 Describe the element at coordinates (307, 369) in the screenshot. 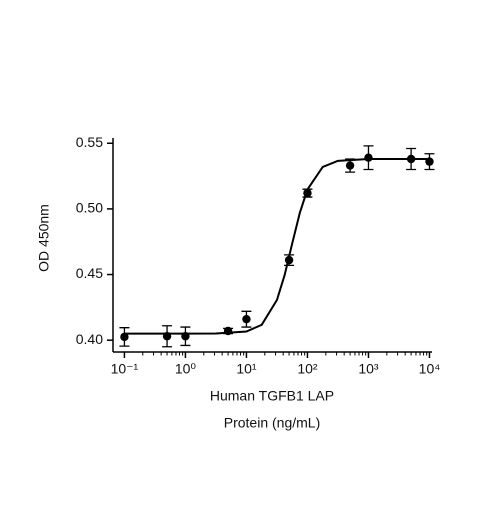

I see `x-tick-label: 10²` at that location.